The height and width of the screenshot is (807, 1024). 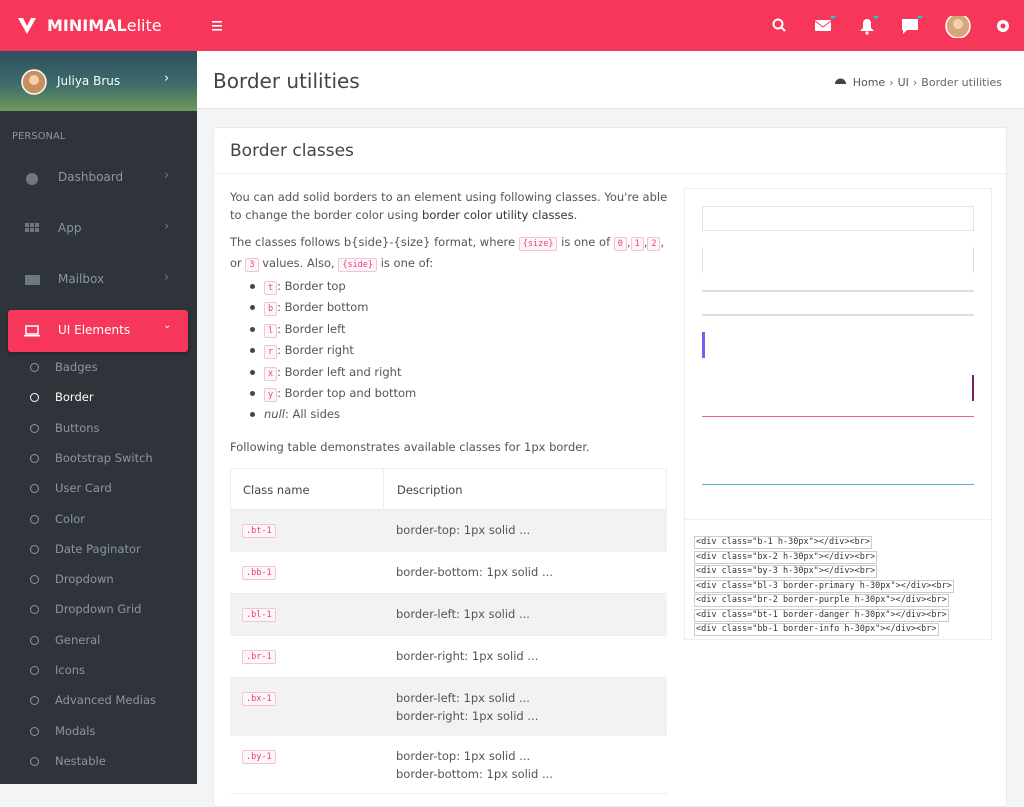 I want to click on nav-label: Dashboard, so click(x=91, y=177).